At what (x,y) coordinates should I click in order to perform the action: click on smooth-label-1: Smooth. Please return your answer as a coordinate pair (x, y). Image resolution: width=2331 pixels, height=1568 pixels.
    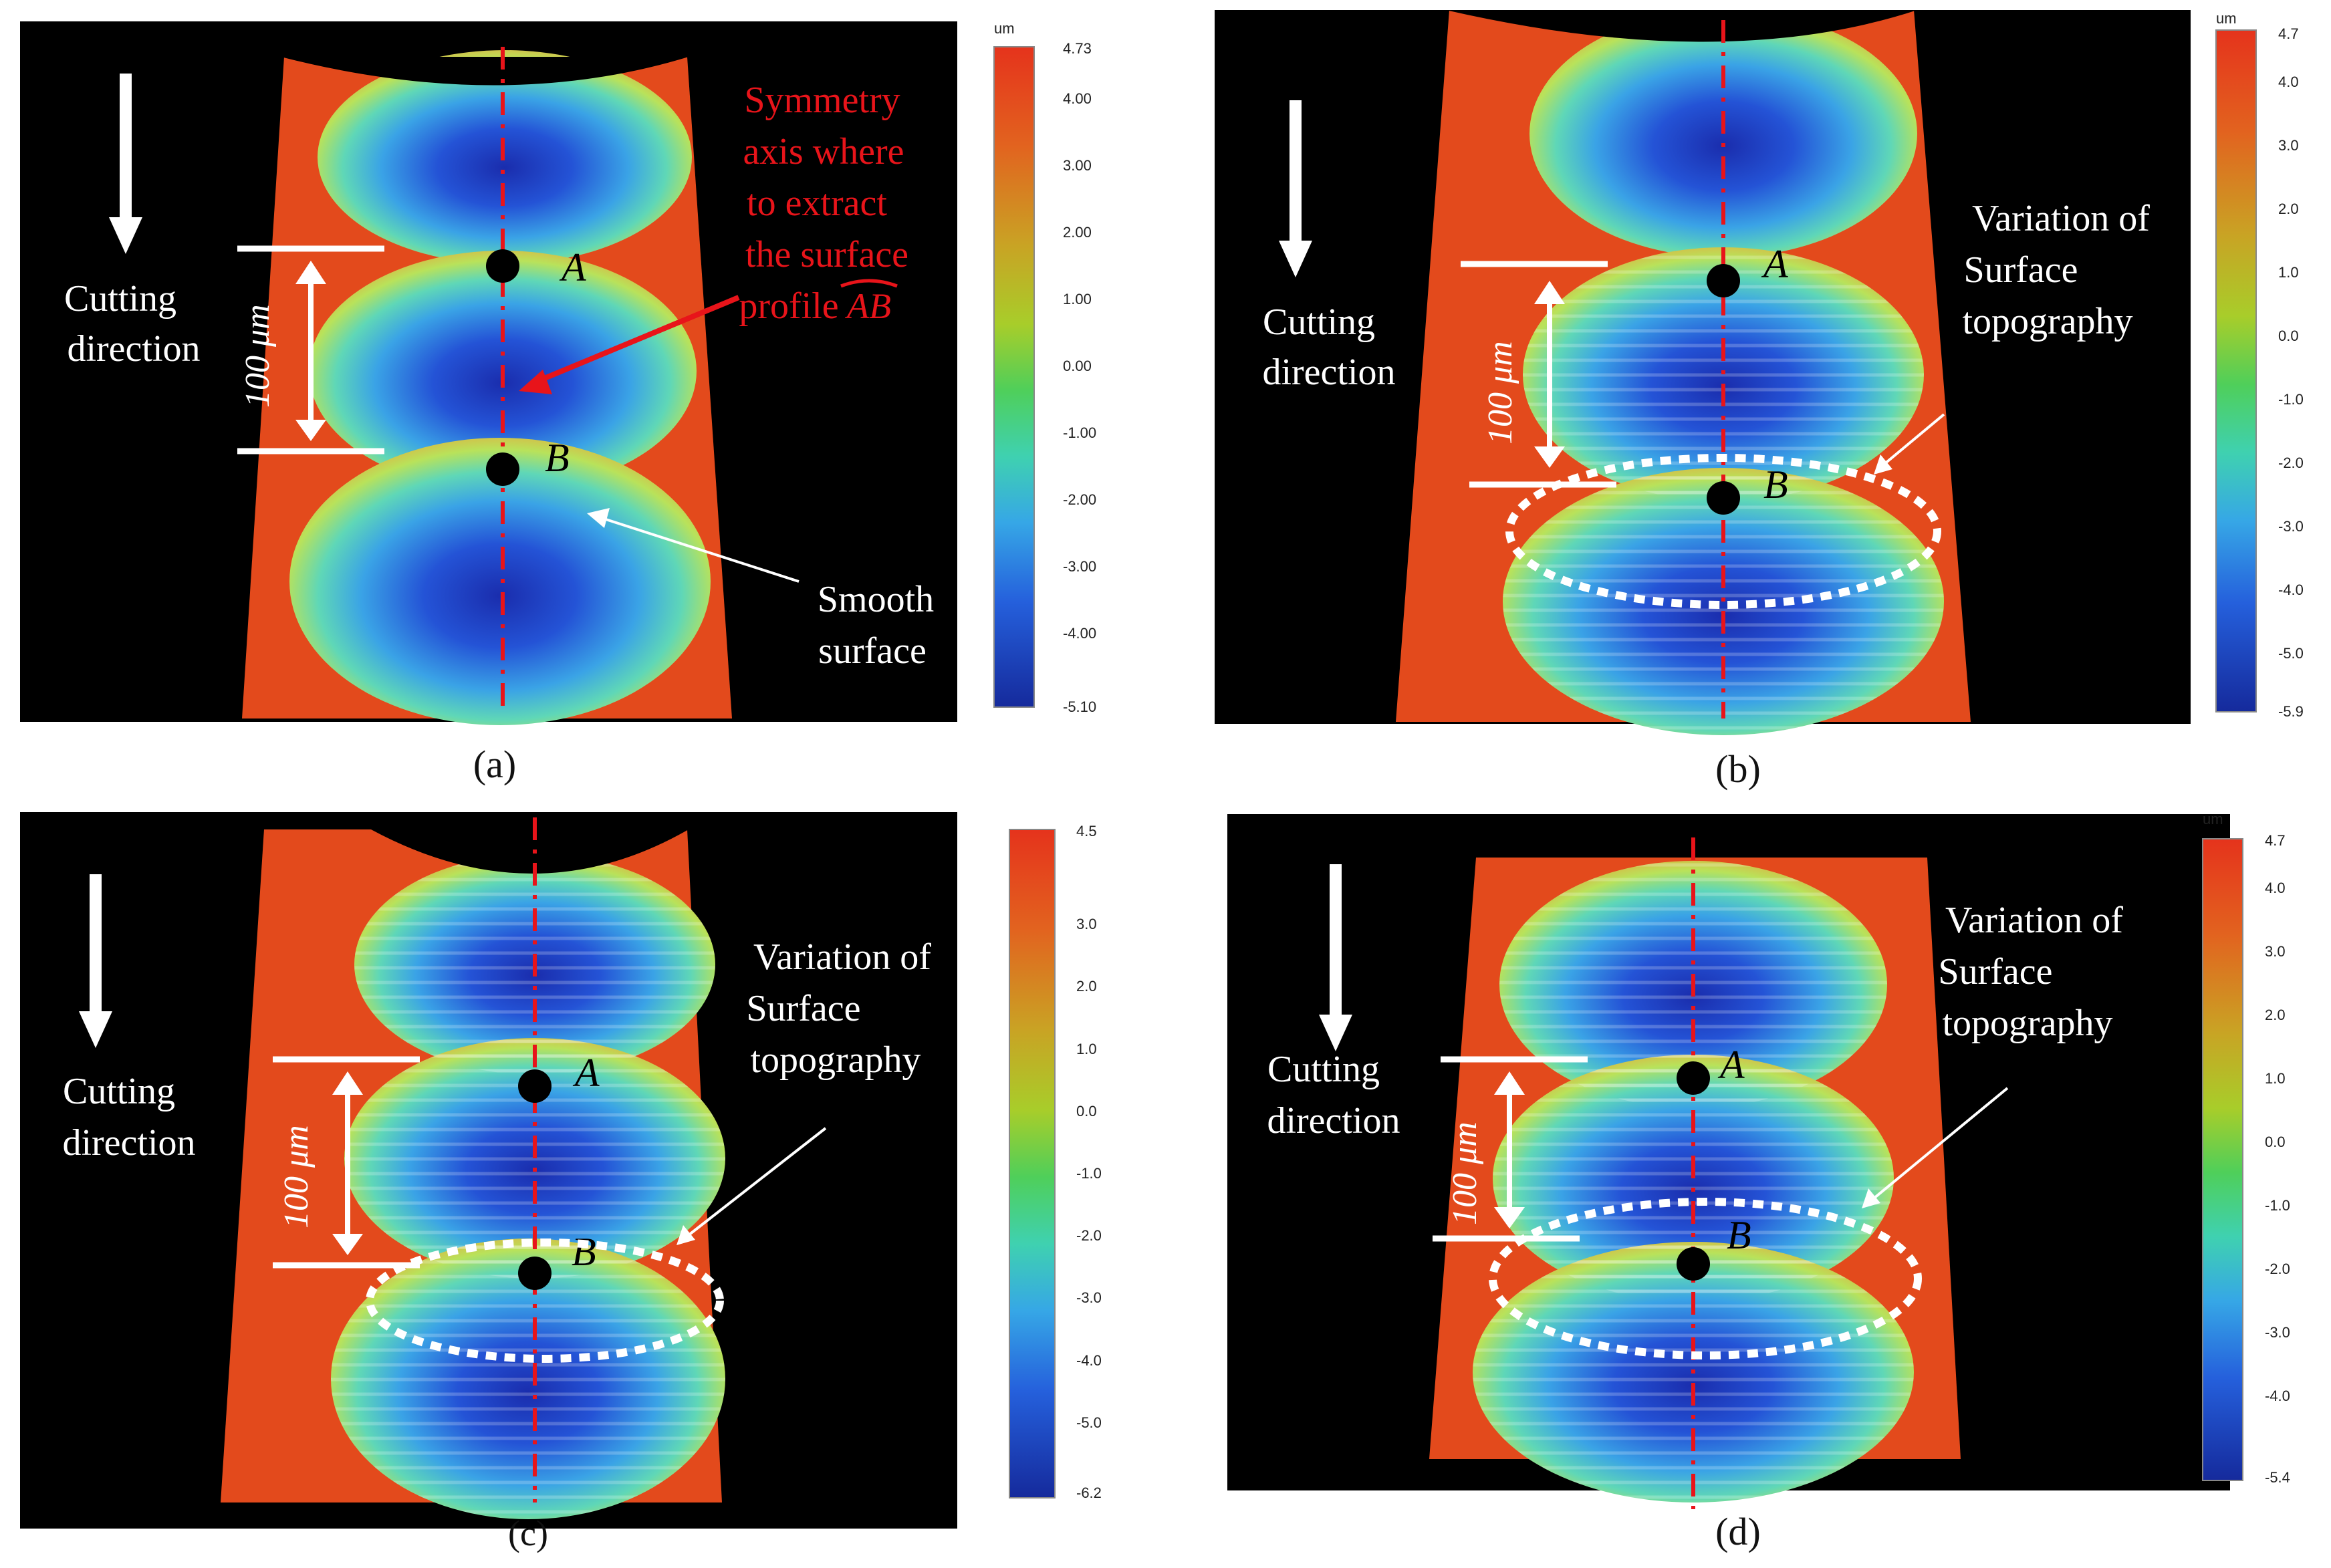
    Looking at the image, I should click on (876, 599).